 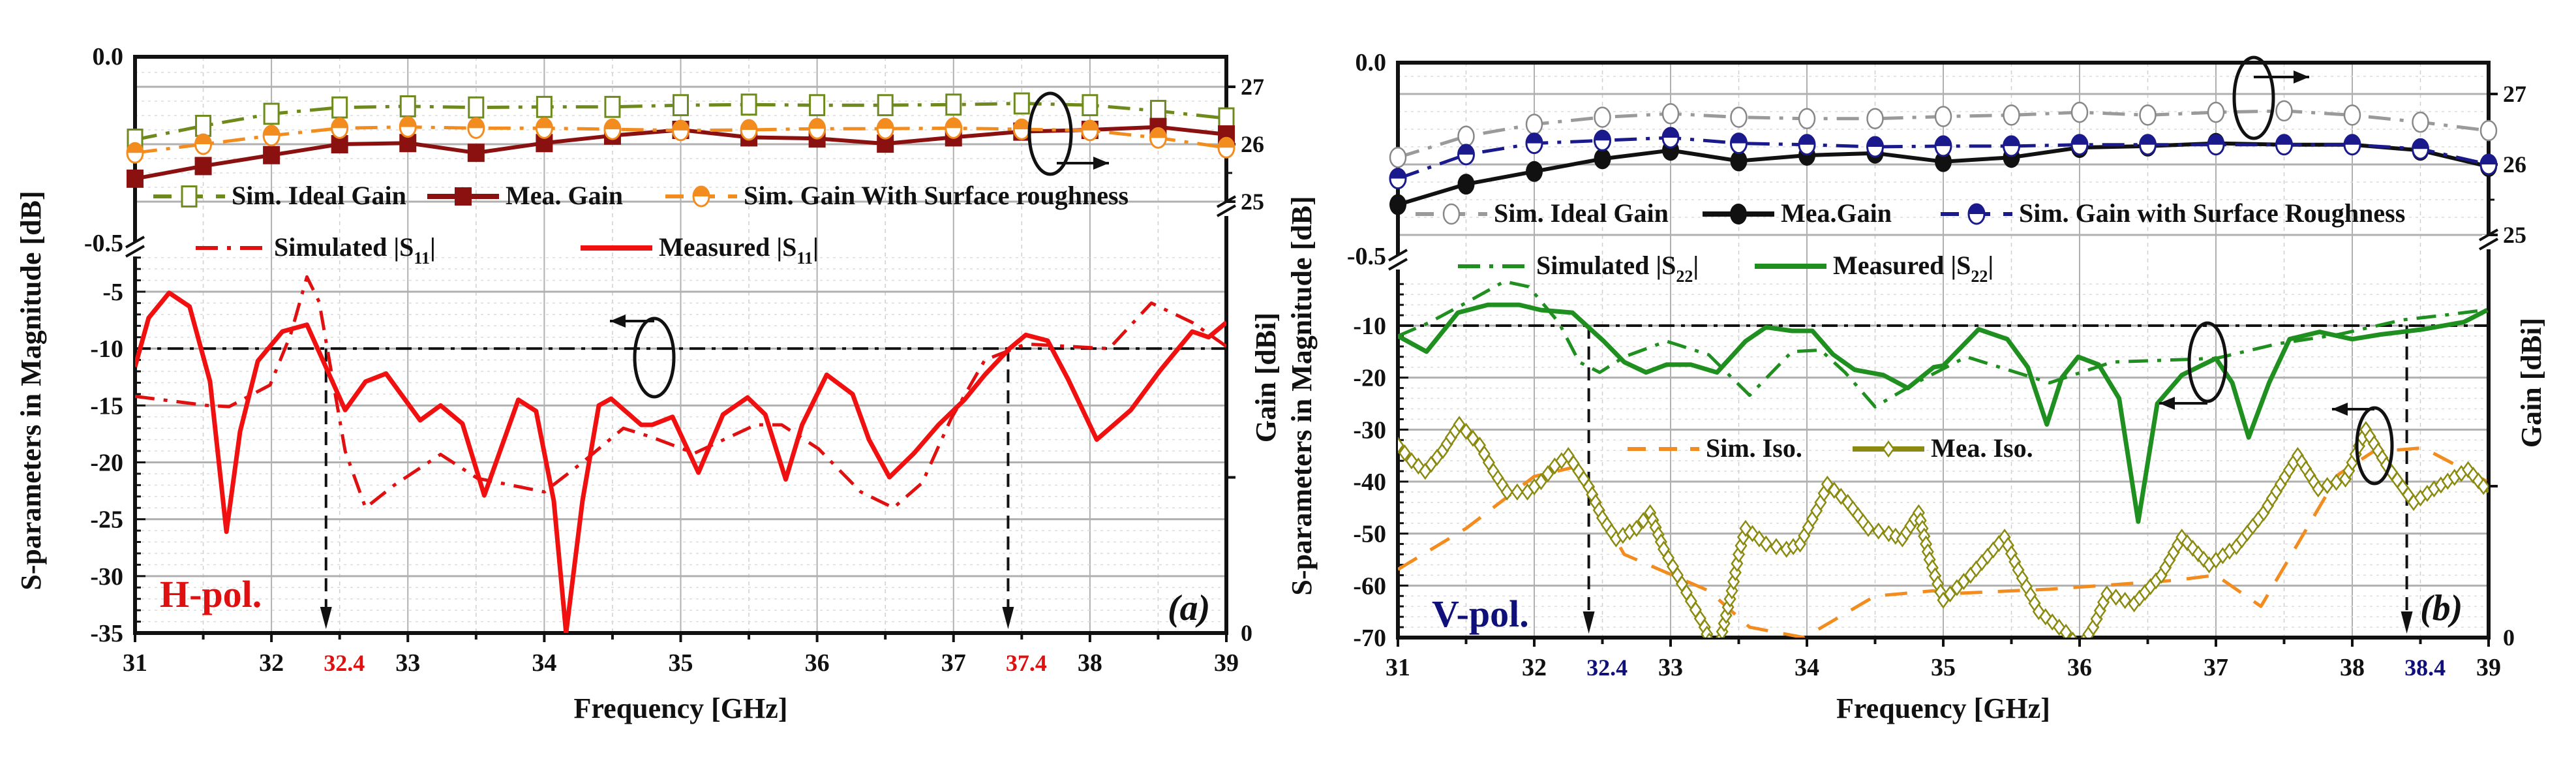 What do you see at coordinates (1754, 448) in the screenshot?
I see `legend-label: Sim. Iso.` at bounding box center [1754, 448].